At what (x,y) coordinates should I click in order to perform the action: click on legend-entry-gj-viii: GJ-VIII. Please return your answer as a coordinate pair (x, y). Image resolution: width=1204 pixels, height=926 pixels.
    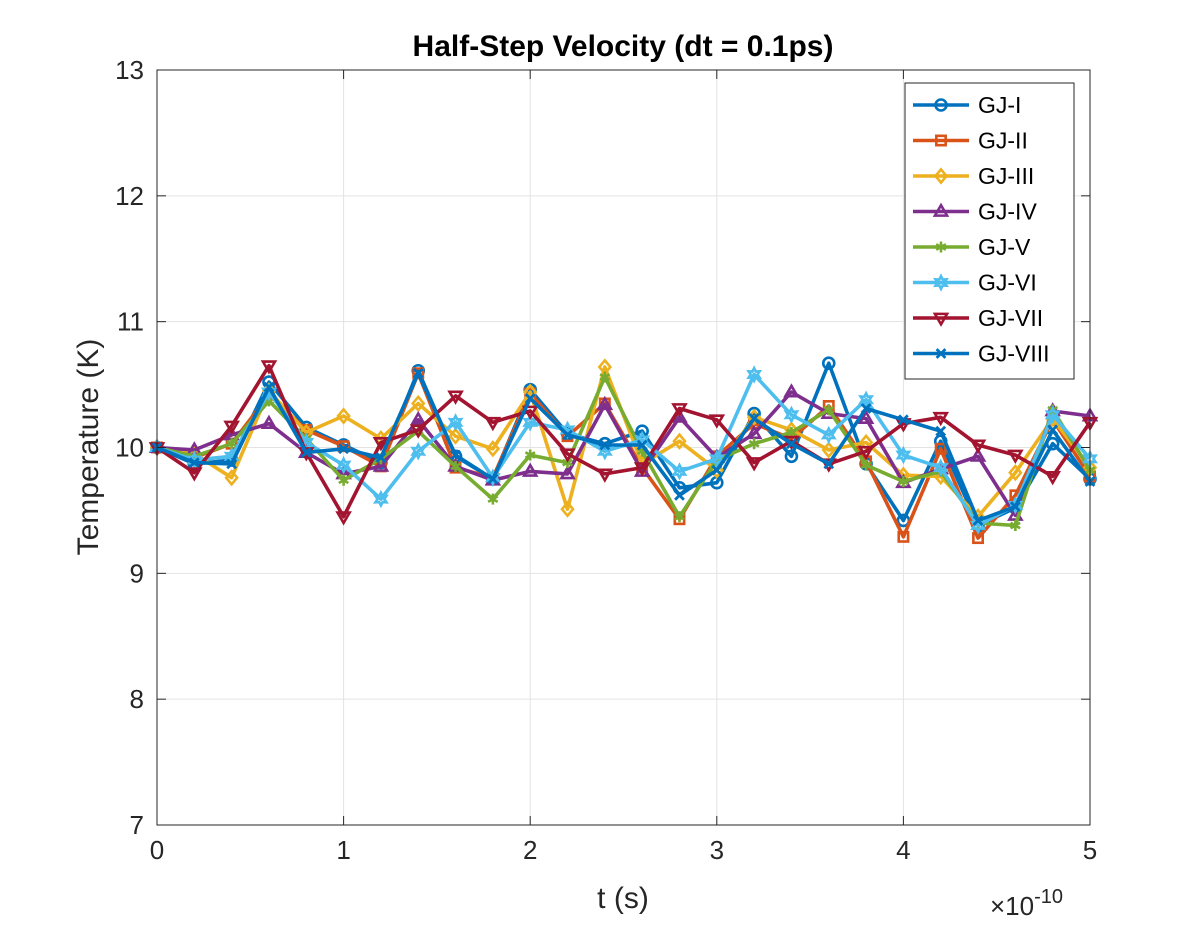
    Looking at the image, I should click on (981, 354).